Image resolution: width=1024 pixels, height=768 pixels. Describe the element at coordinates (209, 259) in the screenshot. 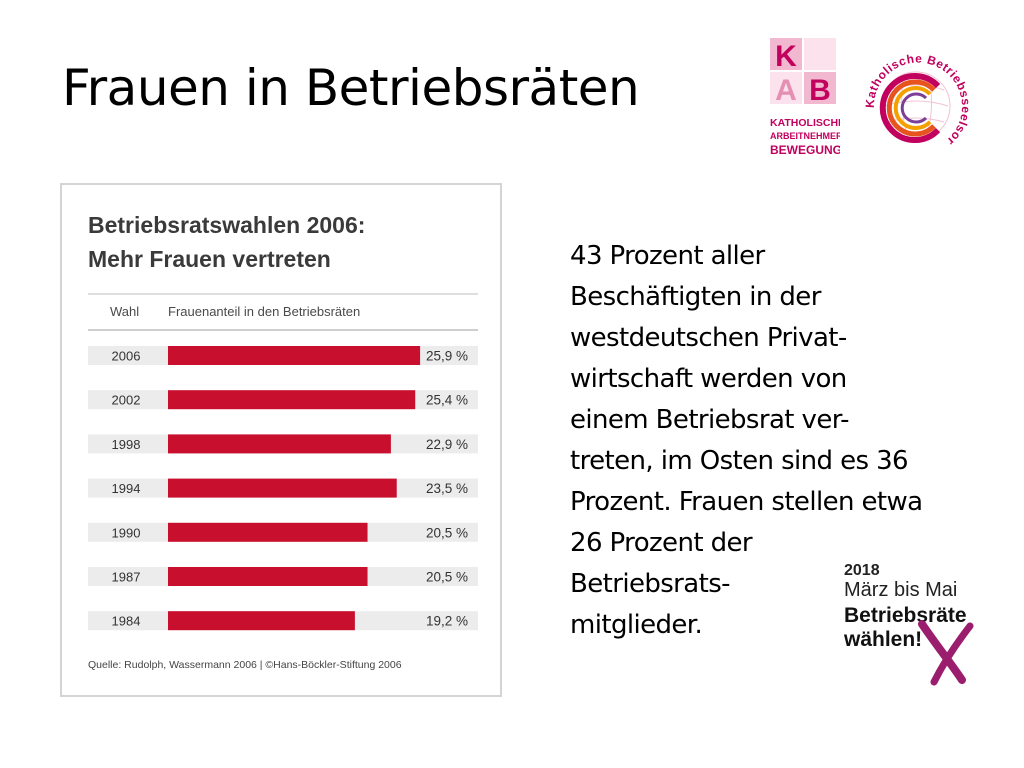

I see `chart-title-line-2: Mehr Frauen vertreten` at that location.